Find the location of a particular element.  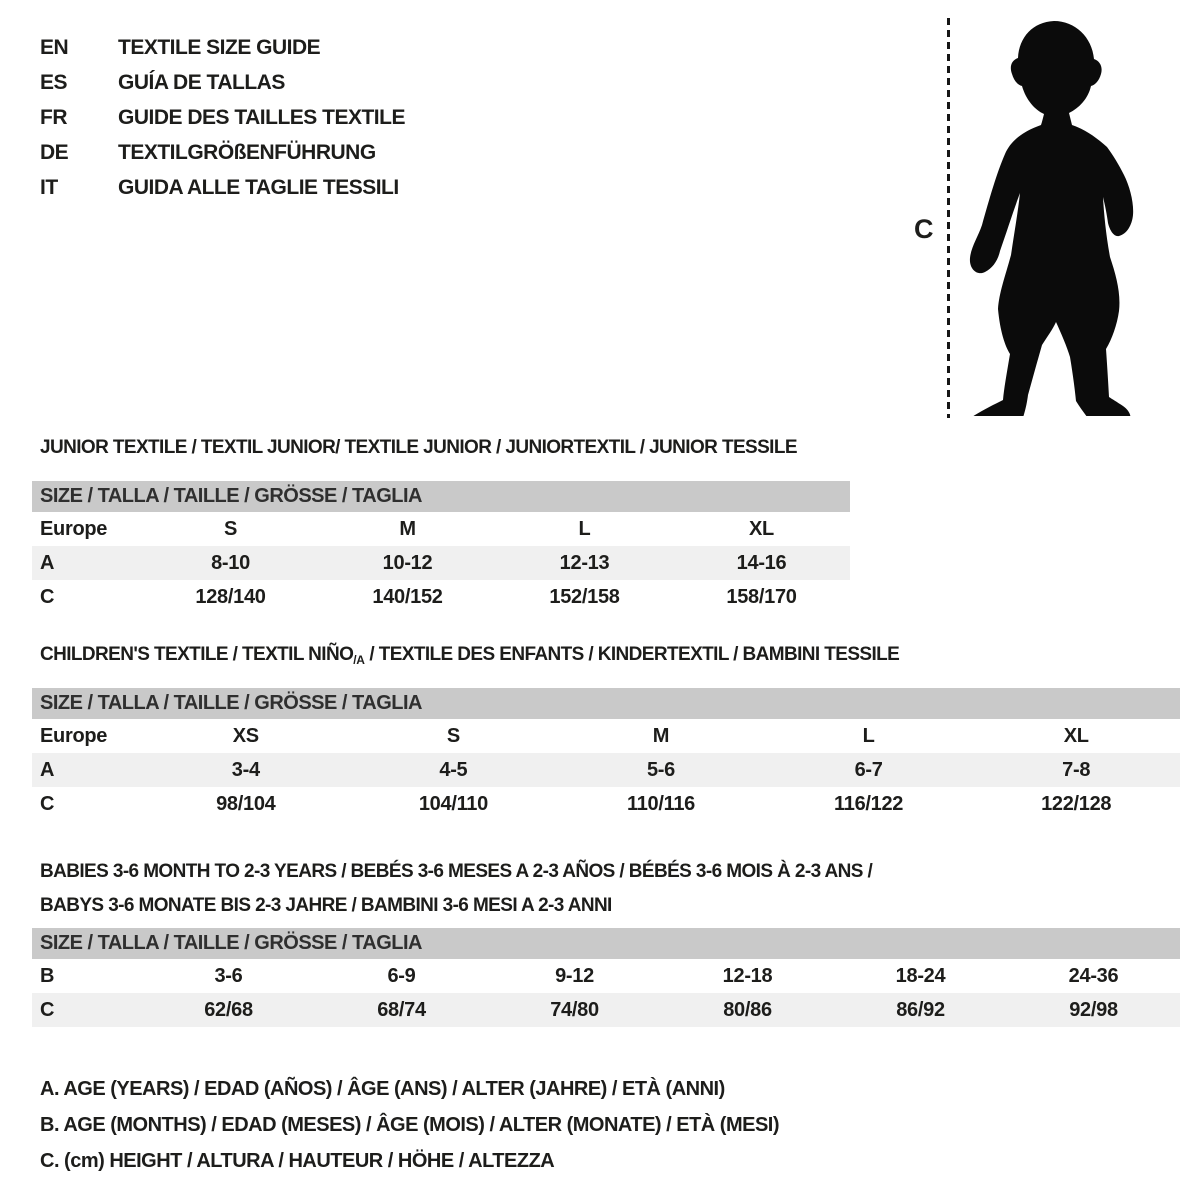

table-row-height: C 128/140 140/152 152/158 158/170 is located at coordinates (441, 597).